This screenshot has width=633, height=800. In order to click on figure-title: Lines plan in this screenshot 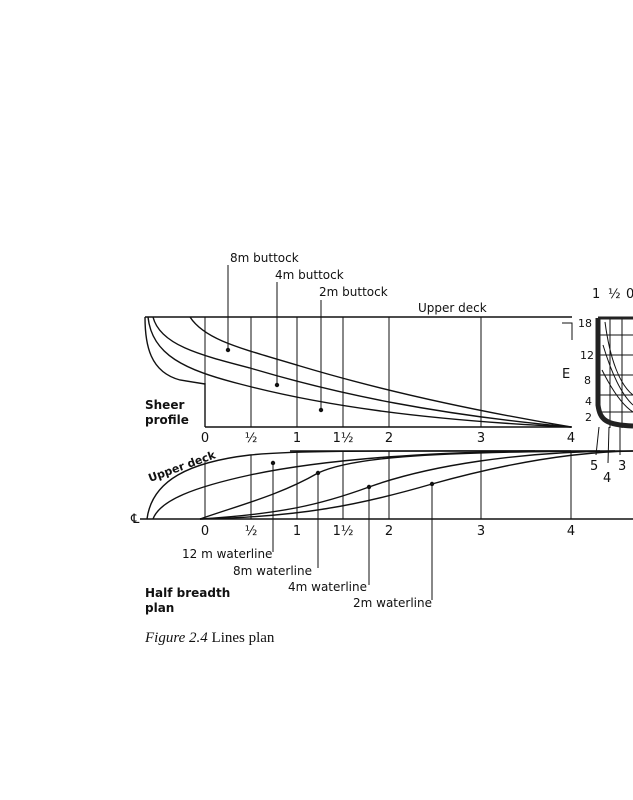, I will do `click(243, 638)`.